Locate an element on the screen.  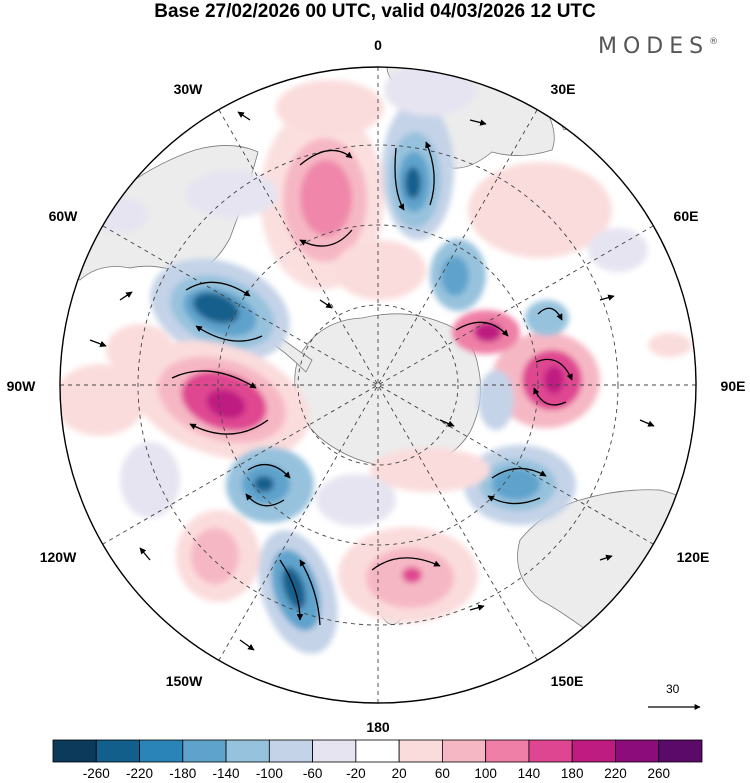
brand-name: MODES is located at coordinates (654, 46).